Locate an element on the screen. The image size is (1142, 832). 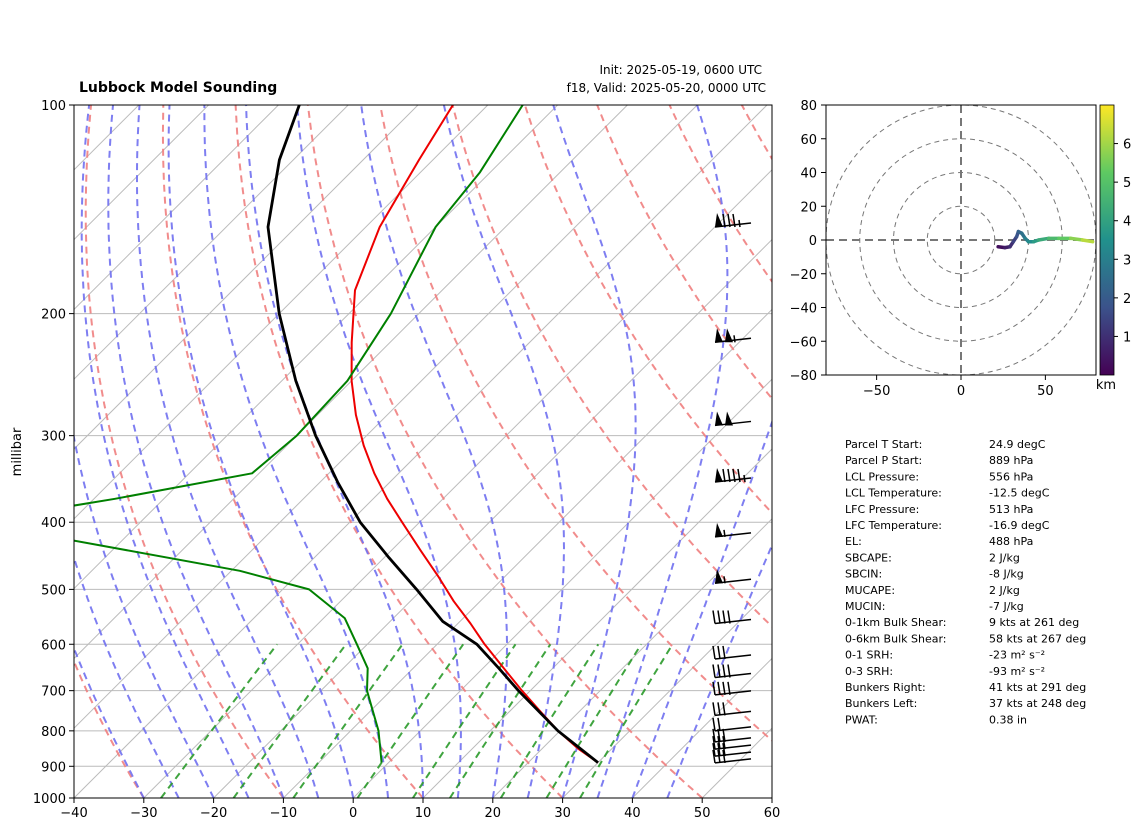
y-tick-label: 800 is located at coordinates (53, 732).